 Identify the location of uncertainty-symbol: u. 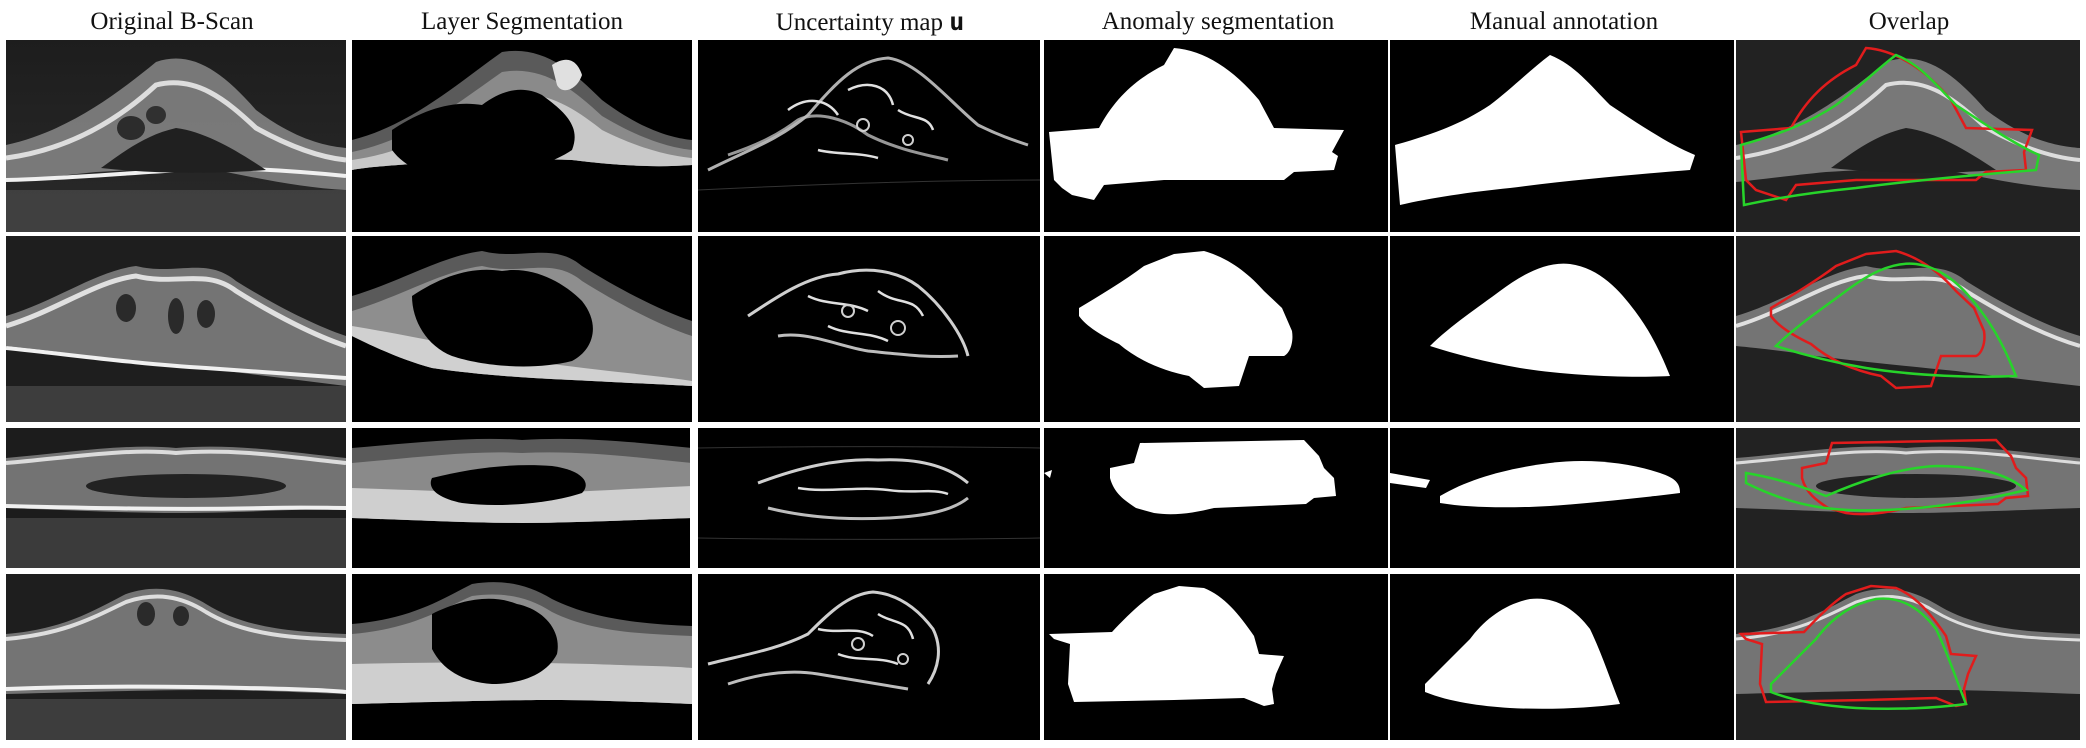
(957, 21).